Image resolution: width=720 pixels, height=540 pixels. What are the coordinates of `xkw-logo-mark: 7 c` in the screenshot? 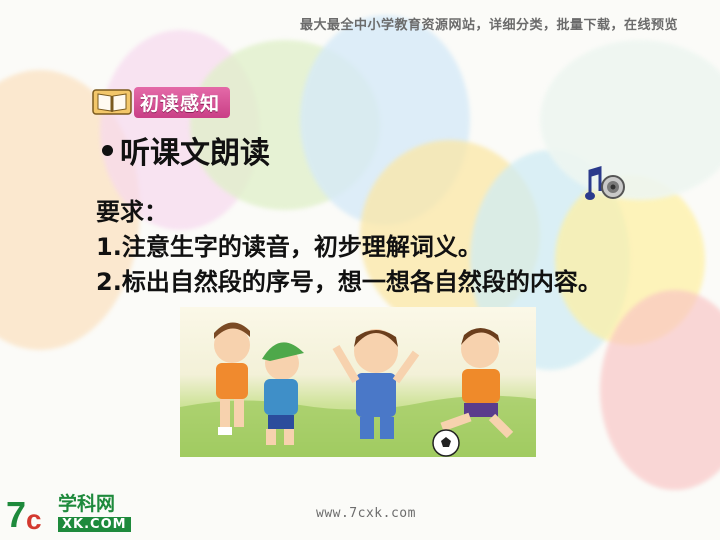 It's located at (24, 513).